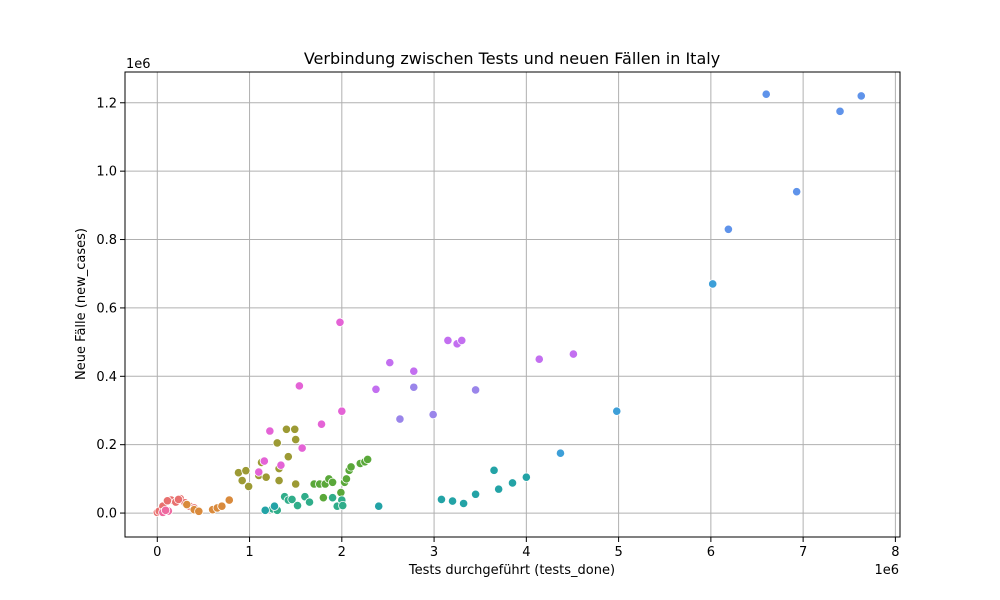 This screenshot has width=1000, height=600. Describe the element at coordinates (886, 570) in the screenshot. I see `x-axis-scale-label: 1e6` at that location.